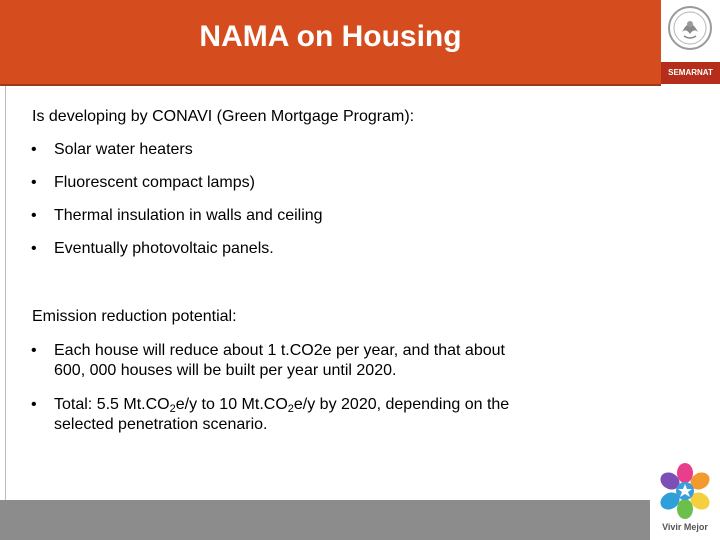 The height and width of the screenshot is (540, 720). I want to click on title-bar: NAMA on Housing, so click(330, 42).